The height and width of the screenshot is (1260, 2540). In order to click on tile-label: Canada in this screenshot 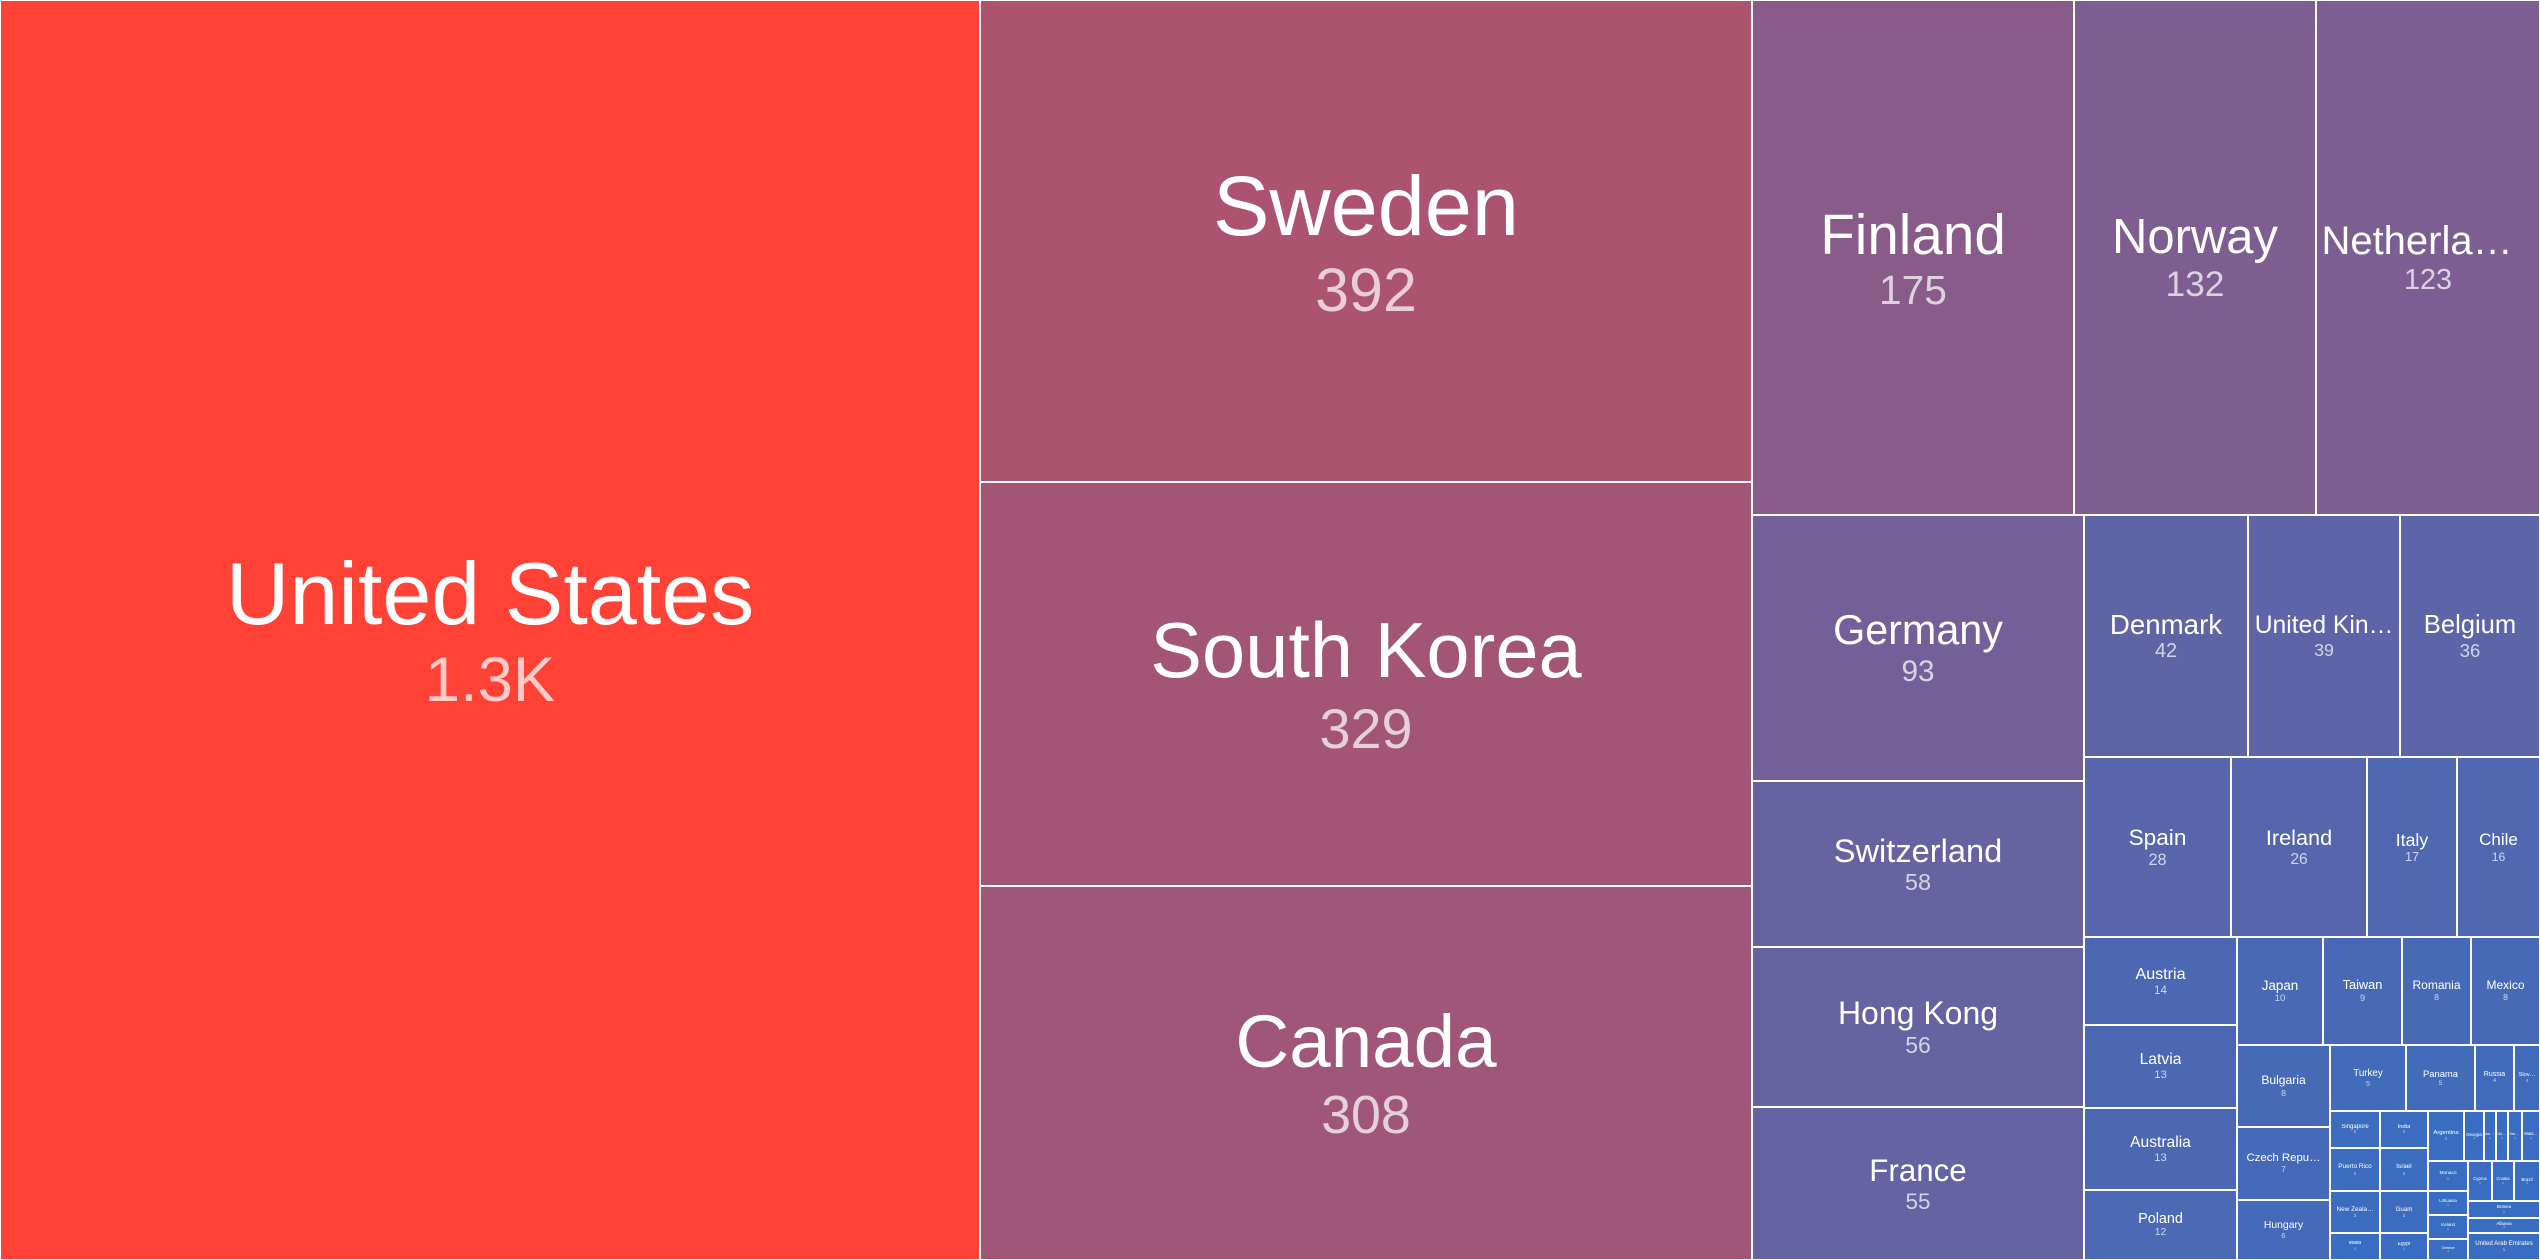, I will do `click(1366, 1041)`.